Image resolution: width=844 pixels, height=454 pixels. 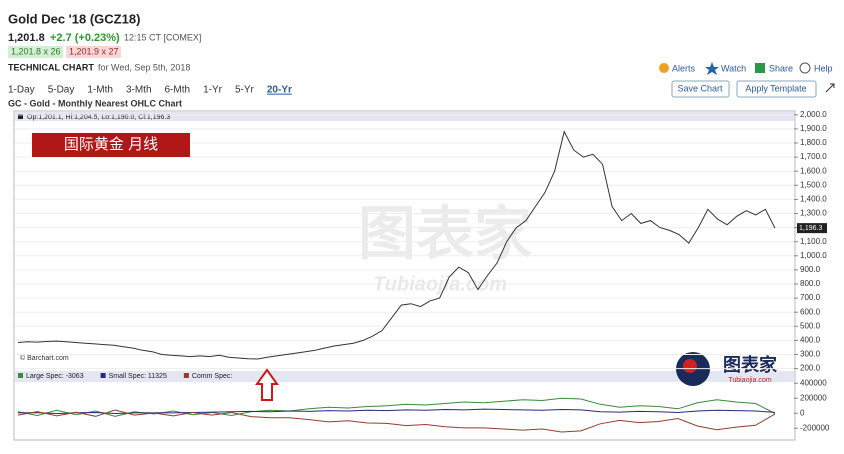 I want to click on y-tick-label: -200000, so click(x=815, y=427).